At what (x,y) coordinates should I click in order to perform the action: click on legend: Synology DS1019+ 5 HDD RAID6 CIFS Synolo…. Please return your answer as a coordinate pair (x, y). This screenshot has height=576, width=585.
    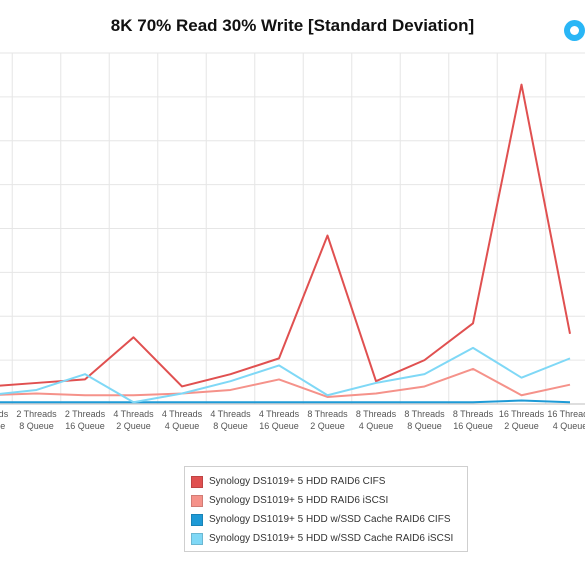
    Looking at the image, I should click on (326, 509).